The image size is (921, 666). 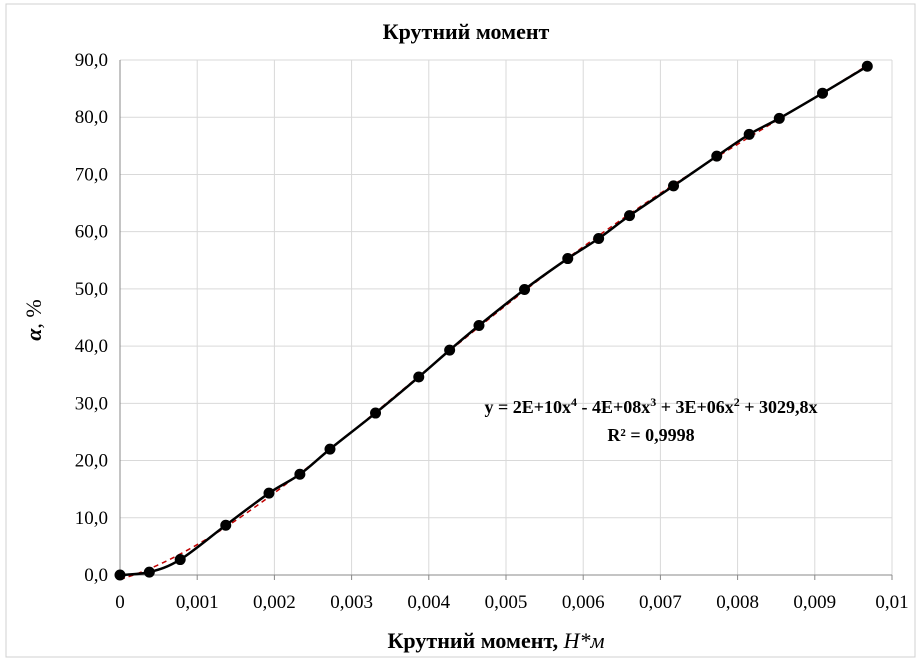 I want to click on y-tick-label: 70,0, so click(x=91, y=174).